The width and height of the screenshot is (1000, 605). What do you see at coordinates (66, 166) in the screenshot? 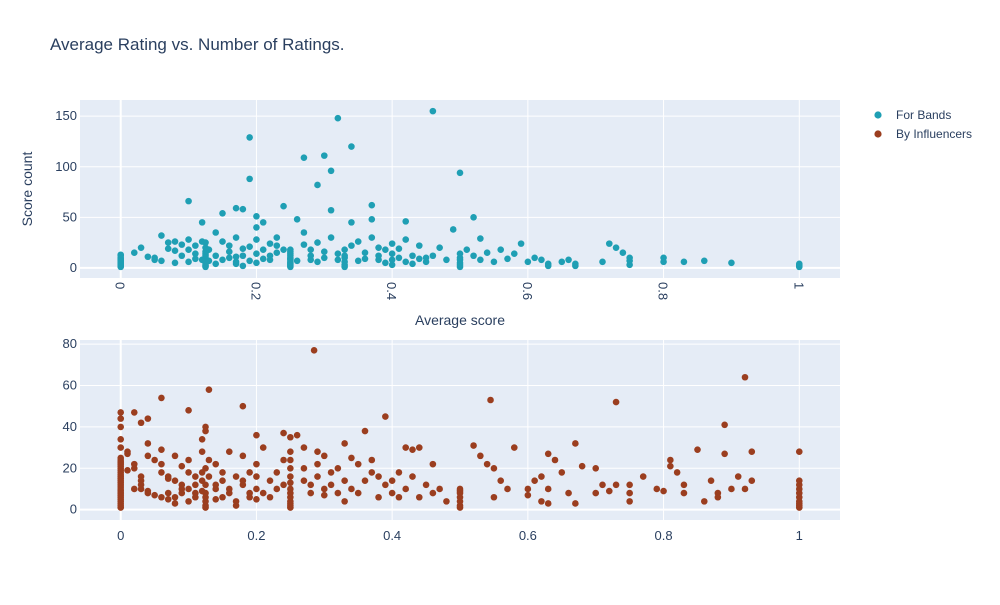
I see `y-tick-label: 100` at bounding box center [66, 166].